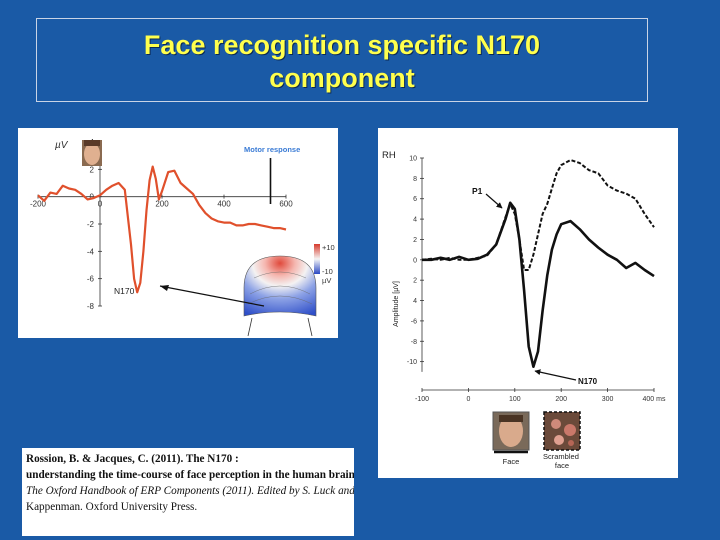  What do you see at coordinates (555, 375) in the screenshot?
I see `n170-arrow` at bounding box center [555, 375].